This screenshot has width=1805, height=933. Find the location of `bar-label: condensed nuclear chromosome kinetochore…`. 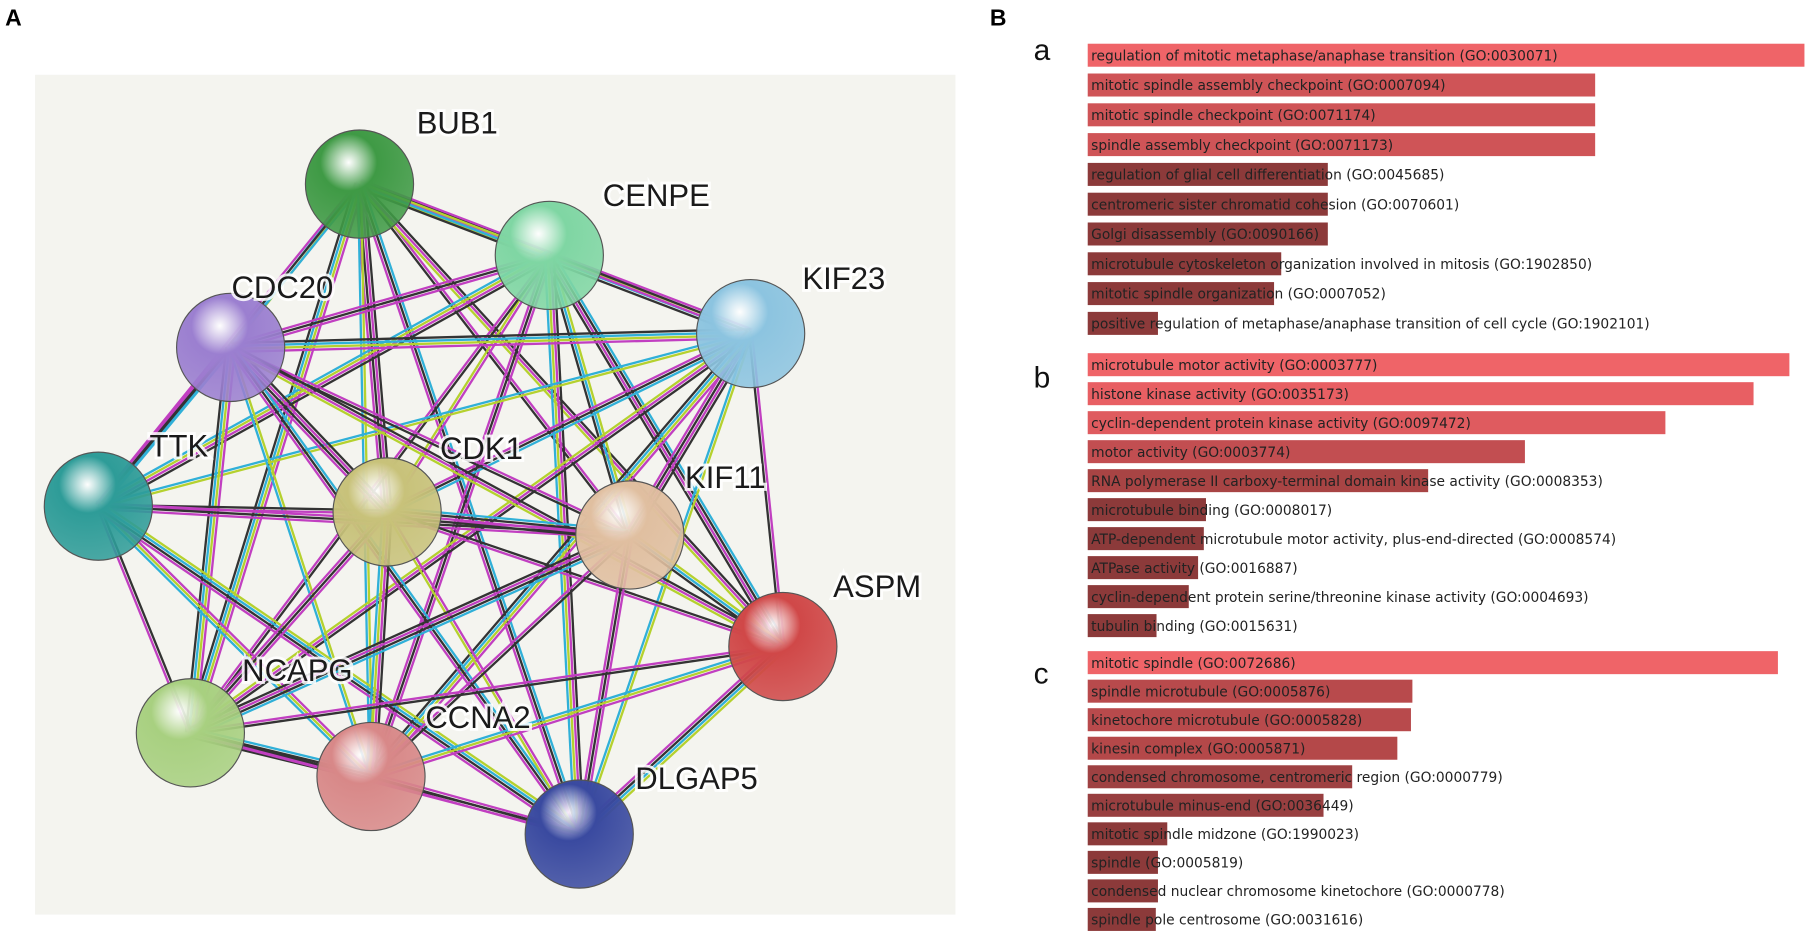

bar-label: condensed nuclear chromosome kinetochore… is located at coordinates (1298, 892).